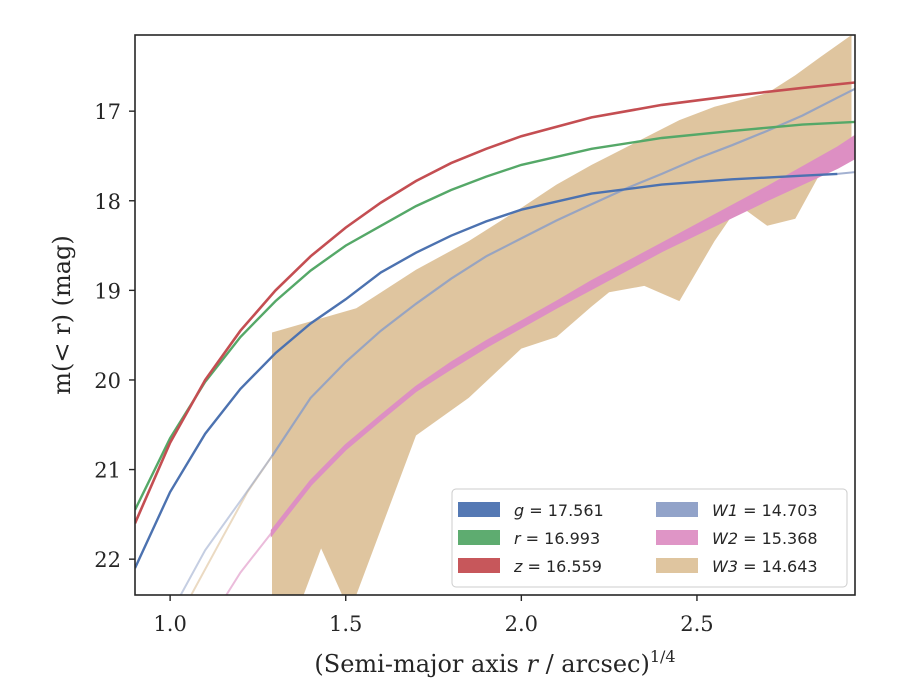  Describe the element at coordinates (249, 563) in the screenshot. I see `w2-extrapolation` at that location.